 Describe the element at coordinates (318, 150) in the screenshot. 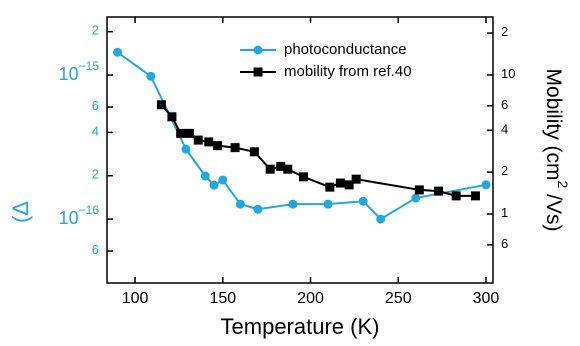

I see `series-line` at that location.